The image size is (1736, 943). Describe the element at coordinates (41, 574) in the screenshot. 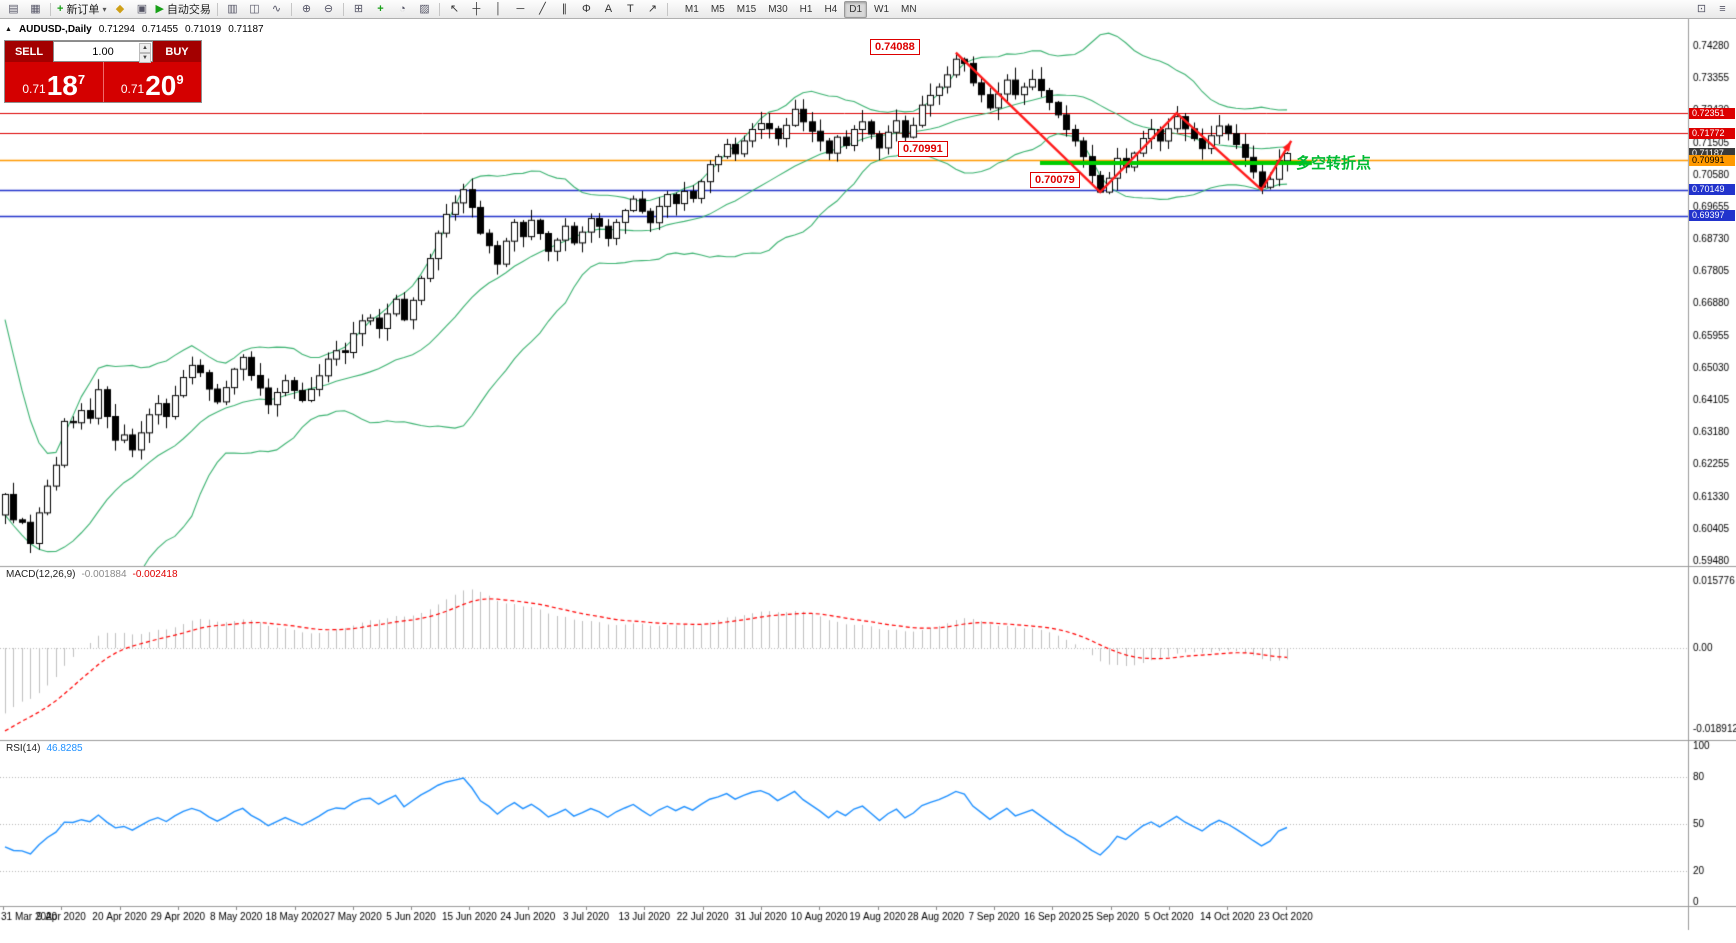

I see `macd-name: MACD(12,26,9)` at that location.